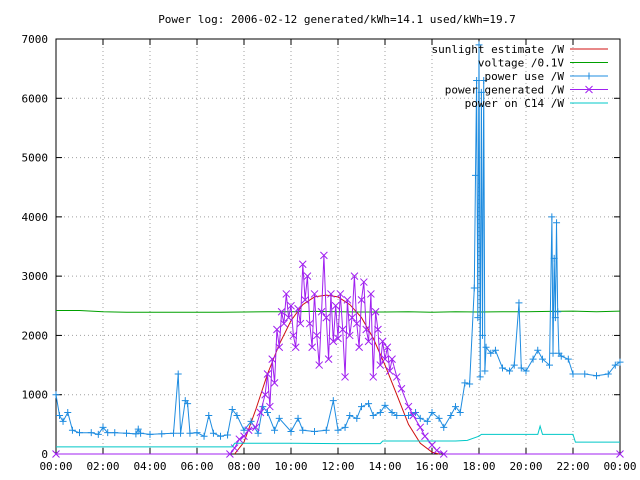 This screenshot has height=480, width=640. Describe the element at coordinates (384, 466) in the screenshot. I see `x-tick-label: 14:00` at that location.